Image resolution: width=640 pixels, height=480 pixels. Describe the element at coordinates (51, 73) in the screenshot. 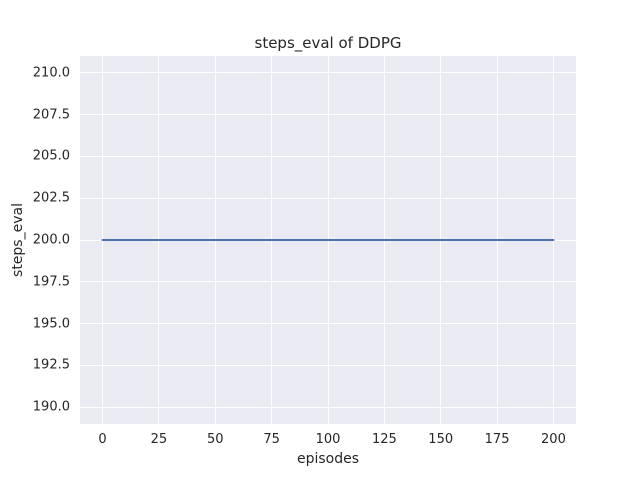

I see `y-tick-label: 210.0` at that location.